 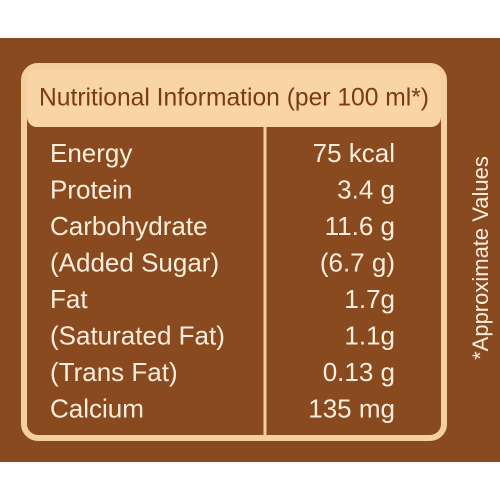 What do you see at coordinates (137, 335) in the screenshot?
I see `nutrient-name: (Saturated Fat)` at bounding box center [137, 335].